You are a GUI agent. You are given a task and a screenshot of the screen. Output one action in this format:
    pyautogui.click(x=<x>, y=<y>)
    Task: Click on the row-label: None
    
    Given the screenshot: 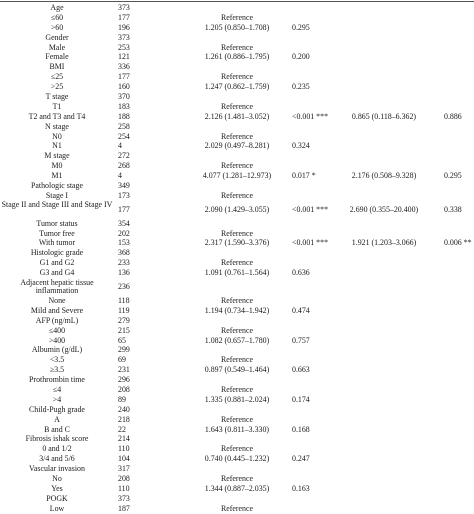 What is the action you would take?
    pyautogui.click(x=57, y=300)
    